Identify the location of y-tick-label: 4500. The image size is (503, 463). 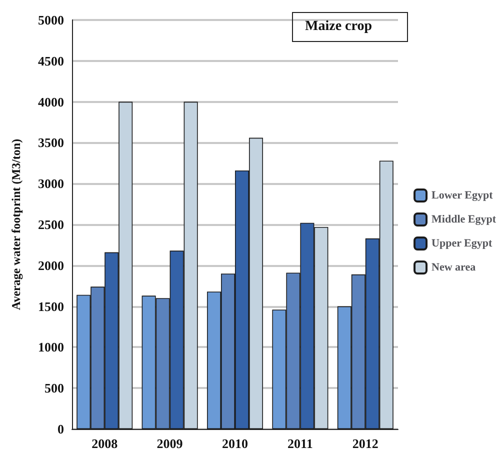
(51, 60).